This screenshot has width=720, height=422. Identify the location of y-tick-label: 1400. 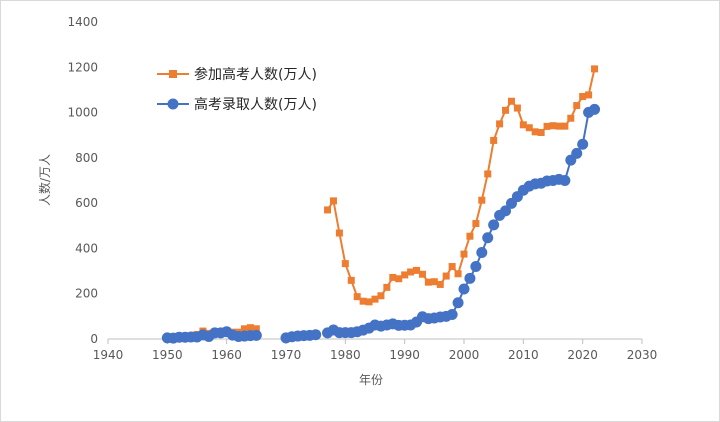
(82, 22).